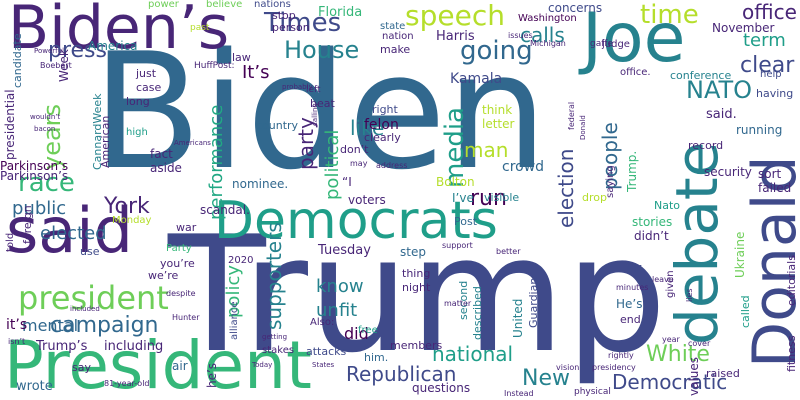 The width and height of the screenshot is (800, 400). What do you see at coordinates (27, 224) in the screenshot?
I see `word-foreign: foreign` at bounding box center [27, 224].